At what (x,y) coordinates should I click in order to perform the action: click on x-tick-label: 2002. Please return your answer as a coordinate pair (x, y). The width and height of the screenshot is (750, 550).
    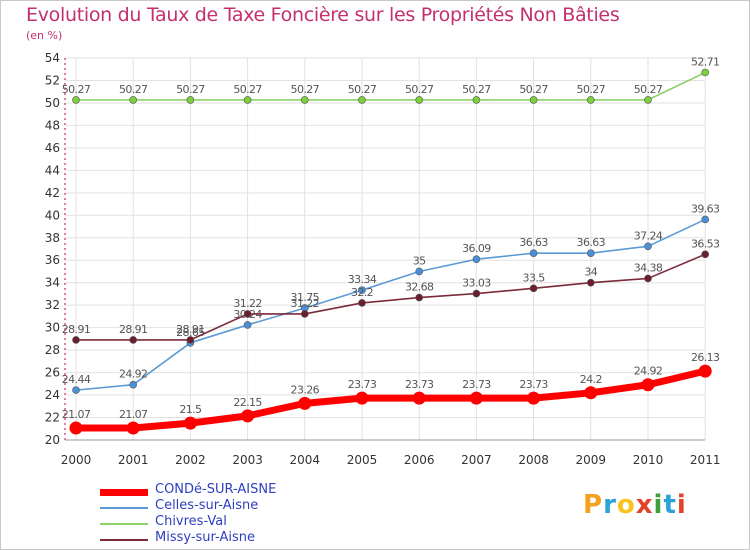
    Looking at the image, I should click on (190, 460).